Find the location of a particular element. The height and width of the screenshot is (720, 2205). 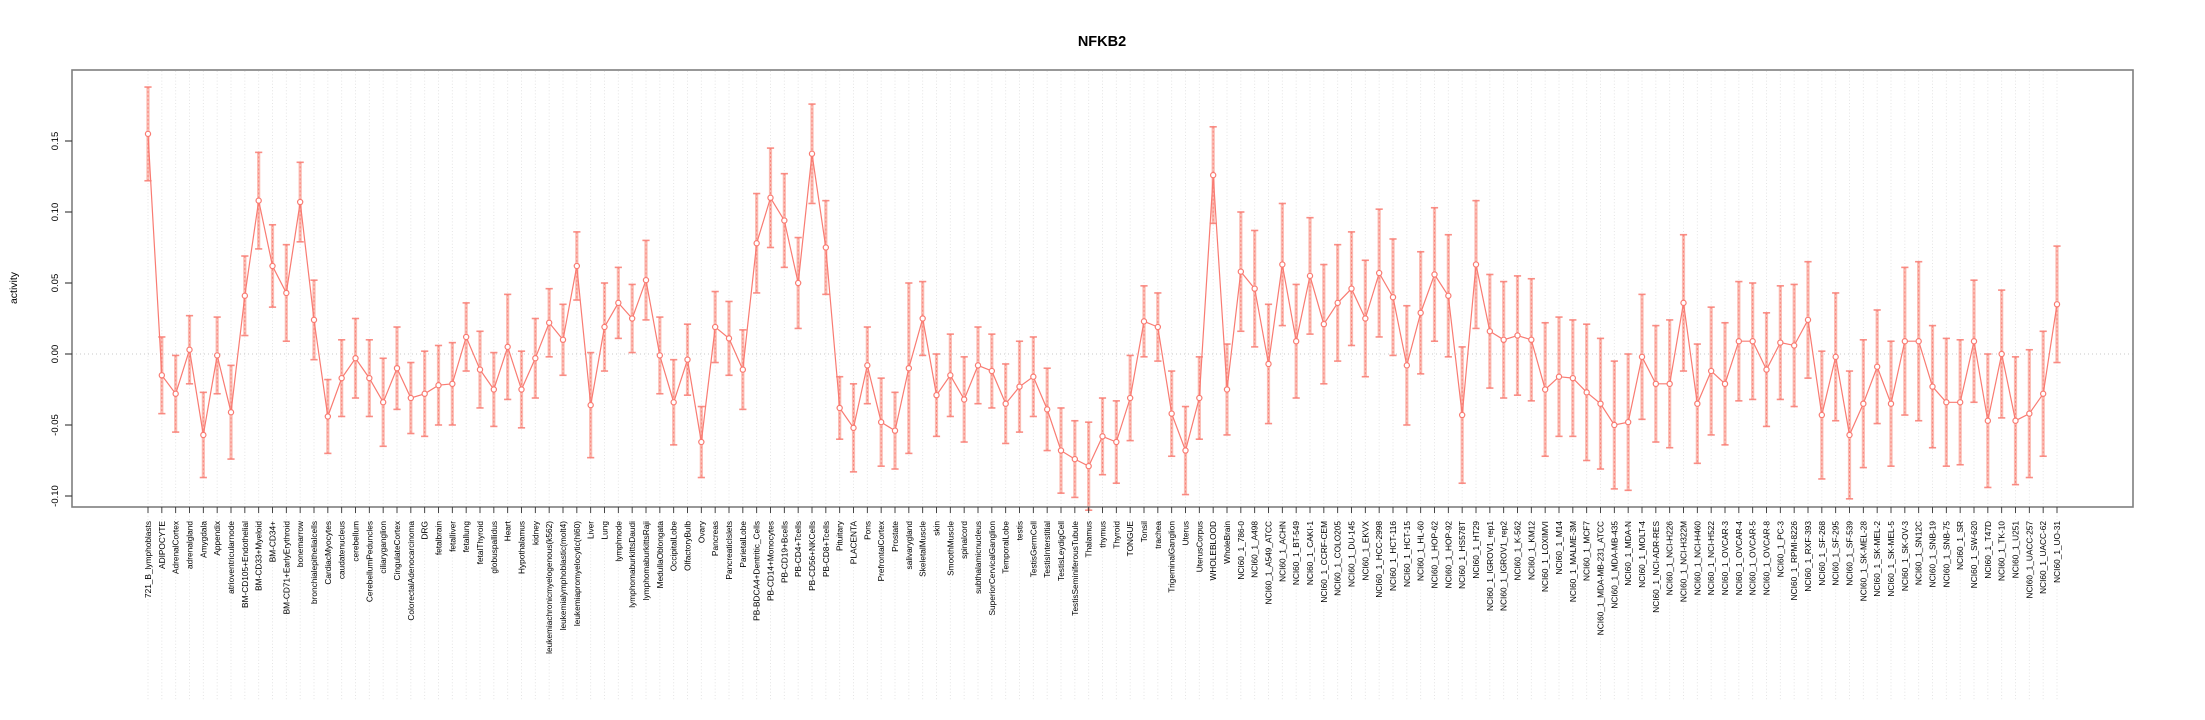

x-tick-label: NCI60_1_SF-268 is located at coordinates (1822, 553).